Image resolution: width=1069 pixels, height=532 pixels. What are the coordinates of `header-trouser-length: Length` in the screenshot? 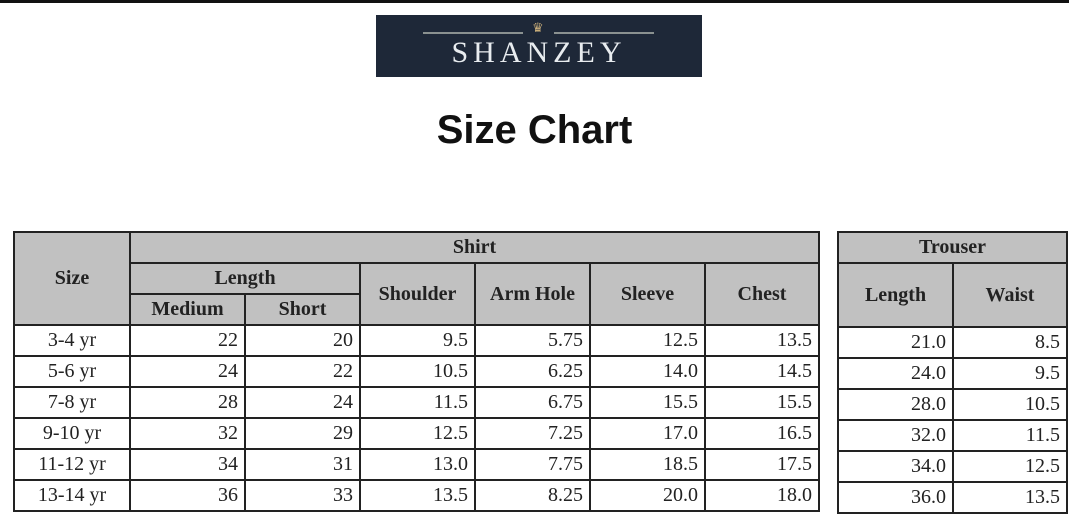 It's located at (895, 295).